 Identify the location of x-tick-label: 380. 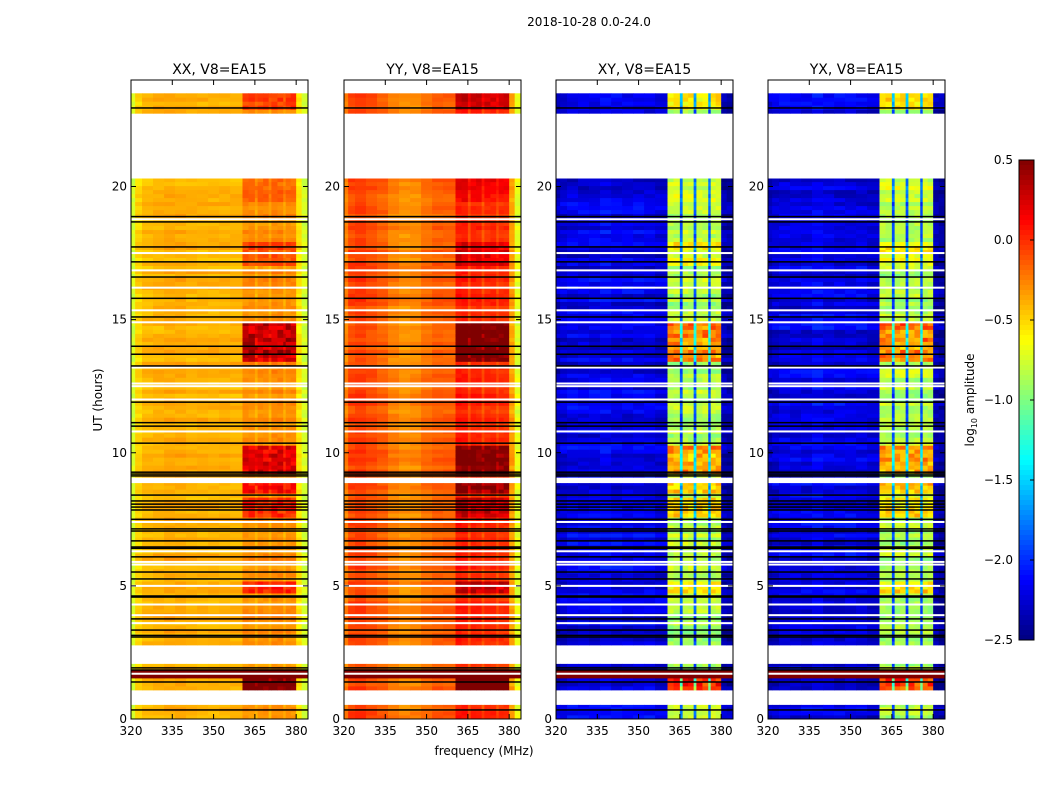
(296, 731).